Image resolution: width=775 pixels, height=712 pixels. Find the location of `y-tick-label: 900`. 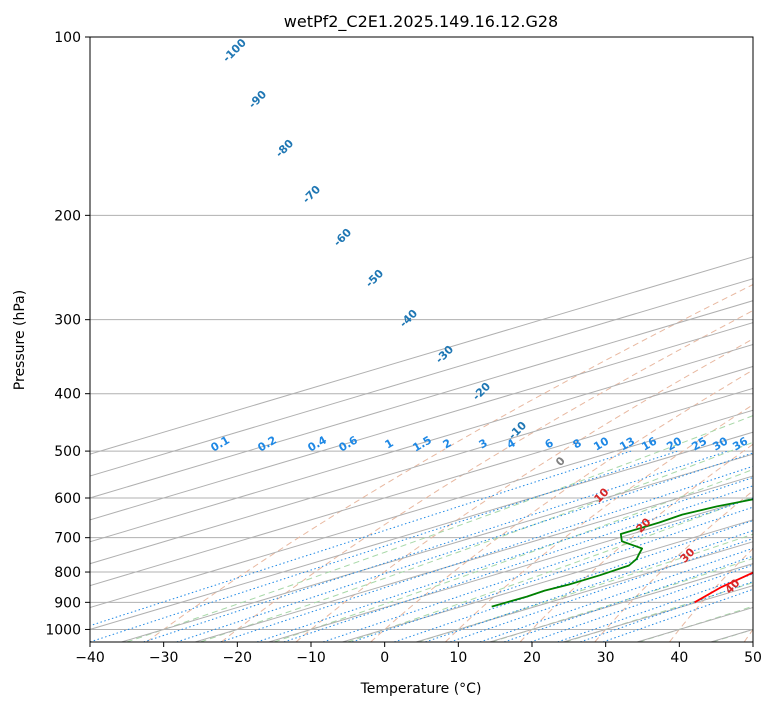

y-tick-label: 900 is located at coordinates (67, 603).